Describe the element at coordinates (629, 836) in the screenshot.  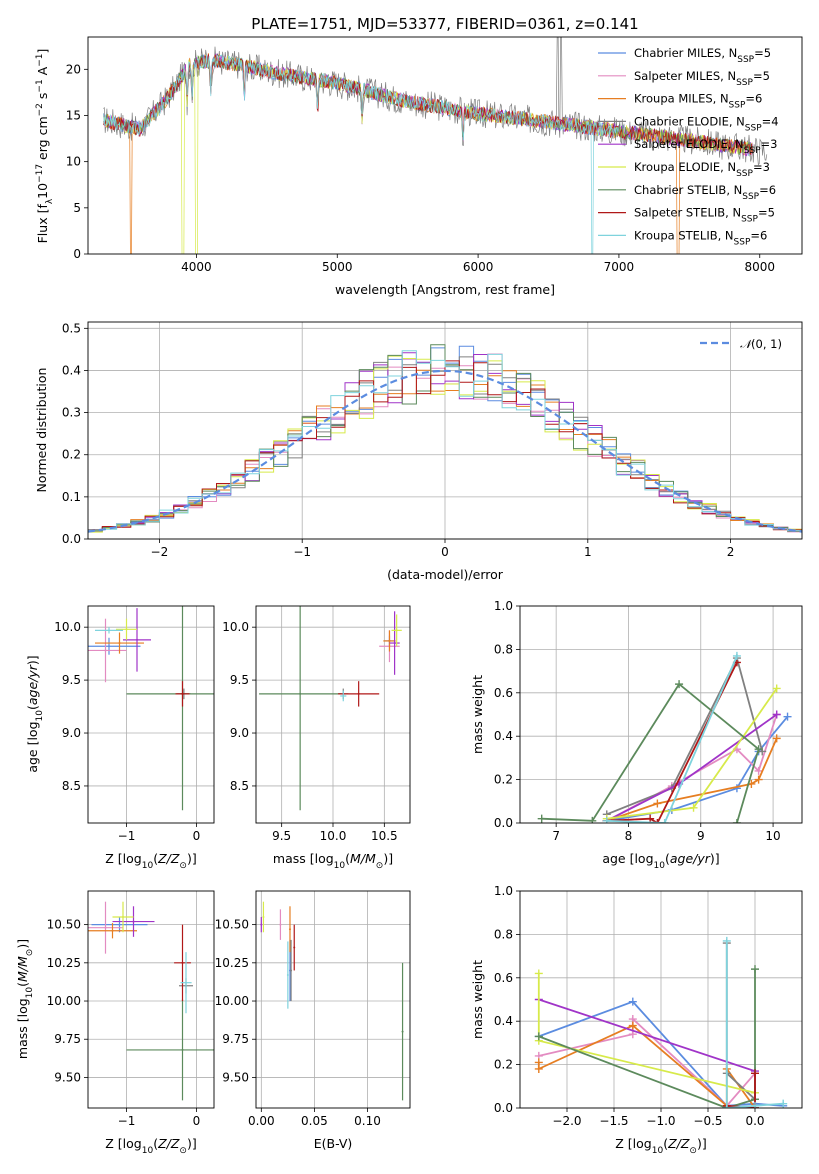
I see `x-tick-label: 8` at that location.